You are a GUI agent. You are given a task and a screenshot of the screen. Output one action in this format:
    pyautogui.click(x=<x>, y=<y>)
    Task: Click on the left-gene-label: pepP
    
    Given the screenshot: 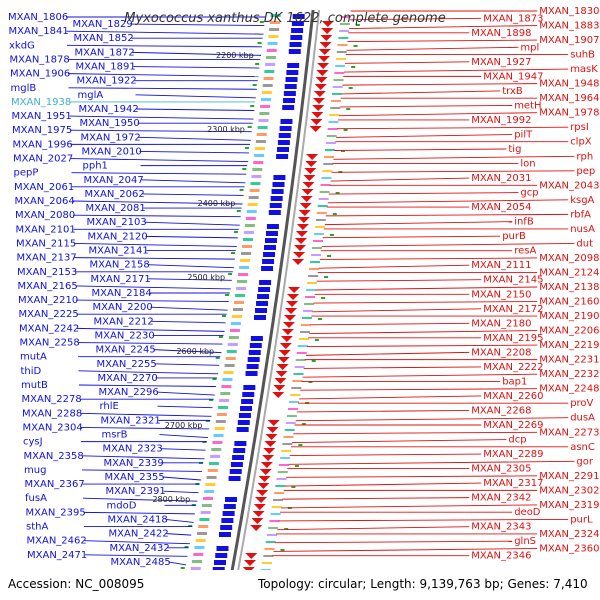 What is the action you would take?
    pyautogui.click(x=26, y=173)
    